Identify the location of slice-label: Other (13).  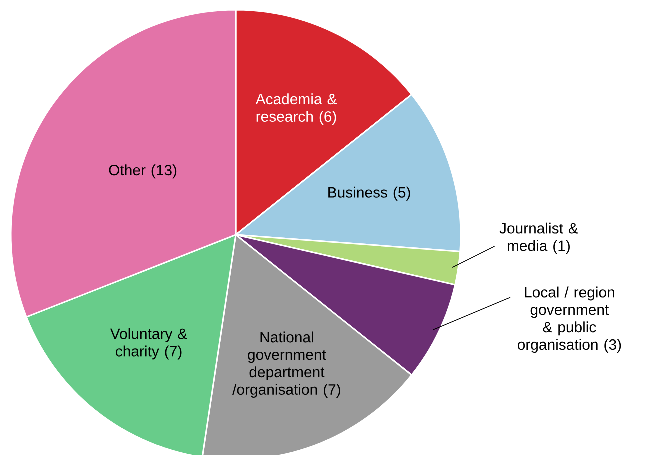
(143, 171).